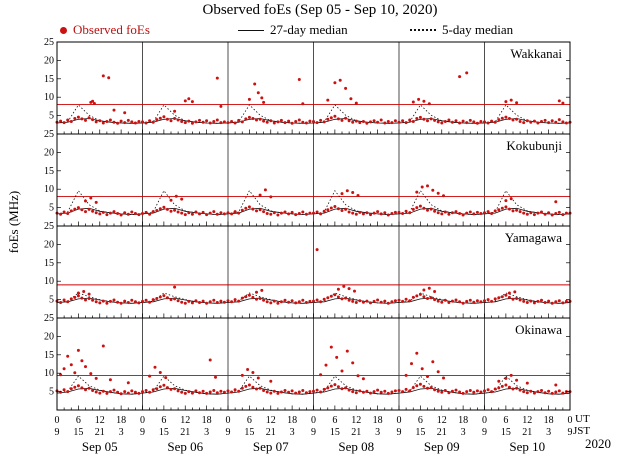 The image size is (640, 457). Describe the element at coordinates (536, 53) in the screenshot. I see `station-label: Wakkanai` at that location.